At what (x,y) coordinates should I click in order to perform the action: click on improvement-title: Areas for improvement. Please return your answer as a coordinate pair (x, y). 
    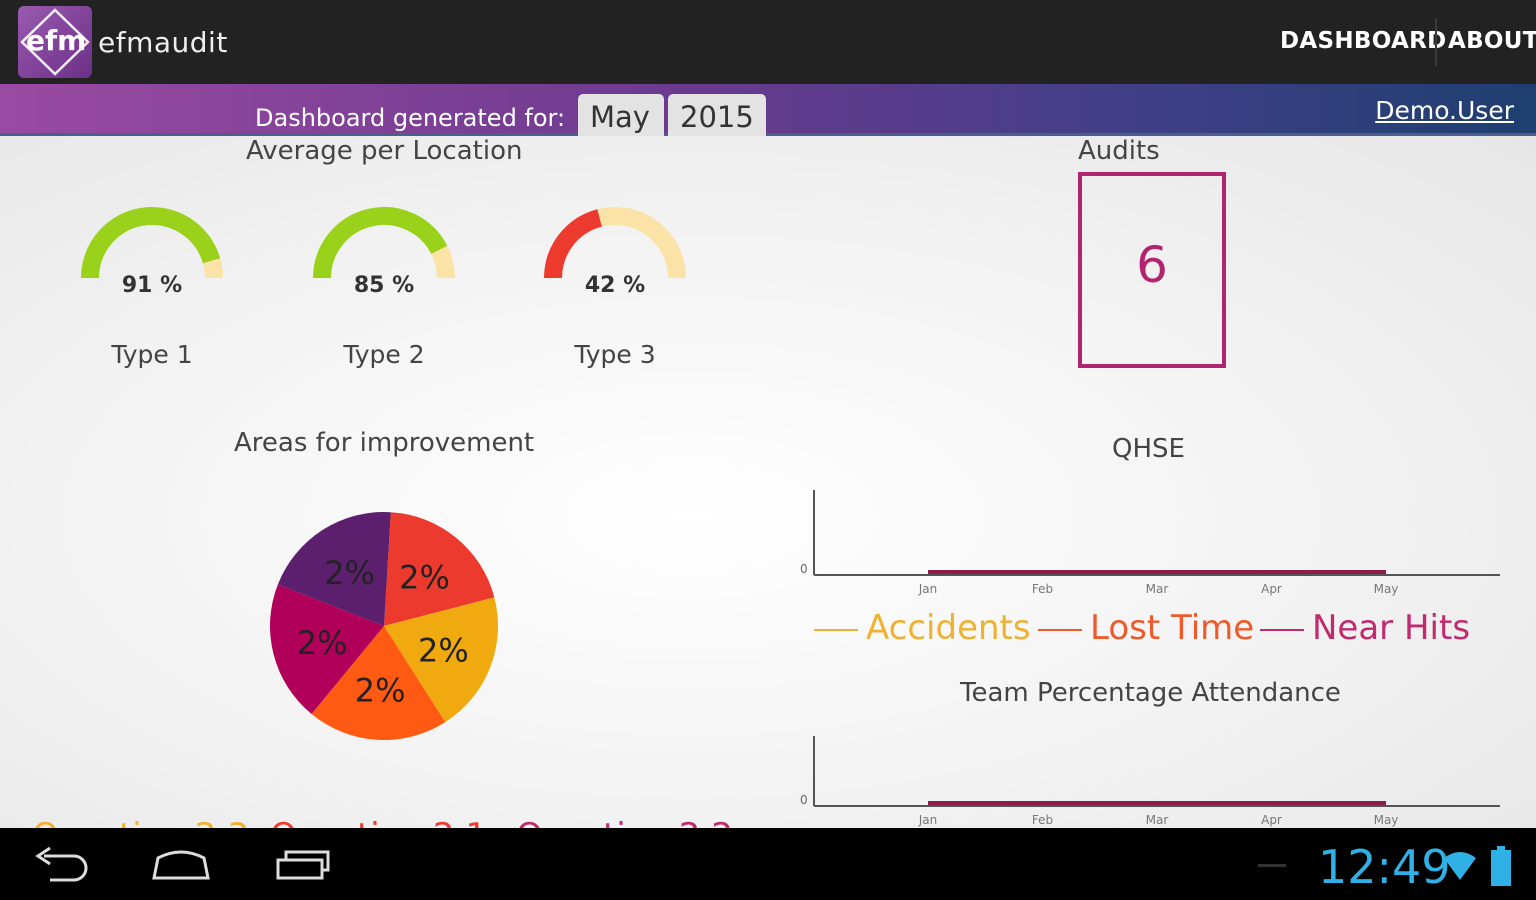
    Looking at the image, I should click on (384, 443).